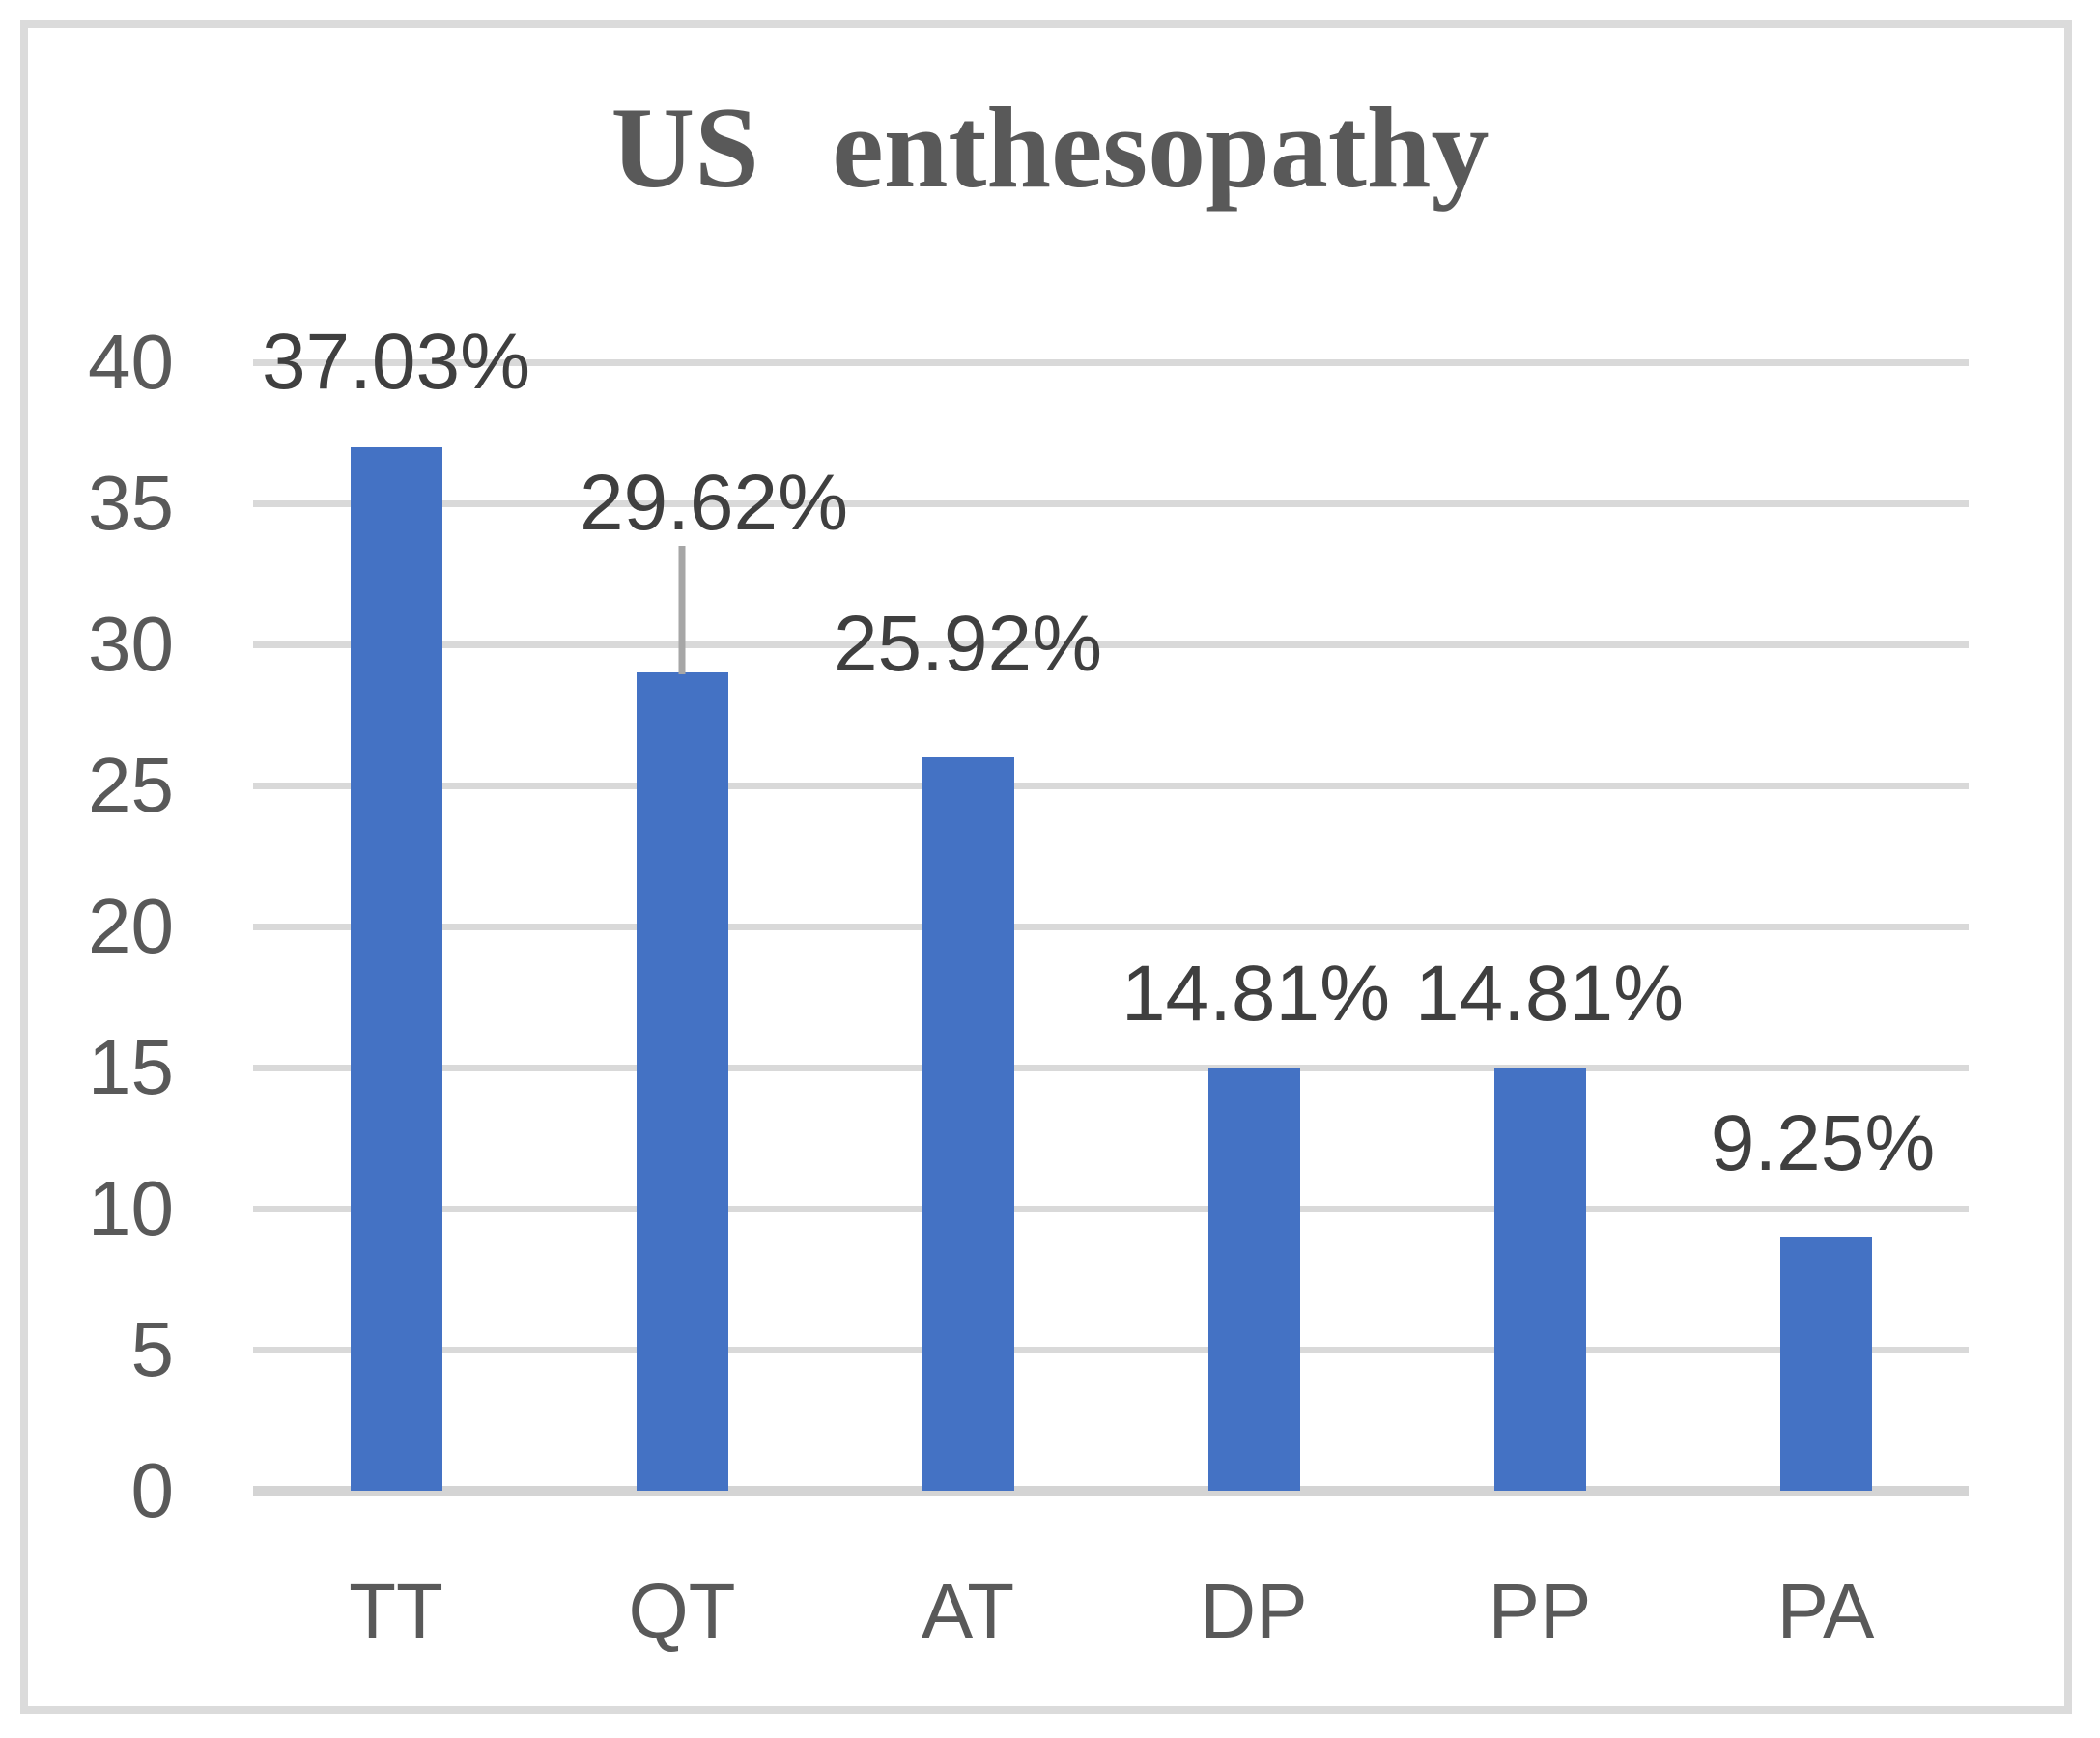  Describe the element at coordinates (131, 362) in the screenshot. I see `y-axis-tick-label: 40` at that location.